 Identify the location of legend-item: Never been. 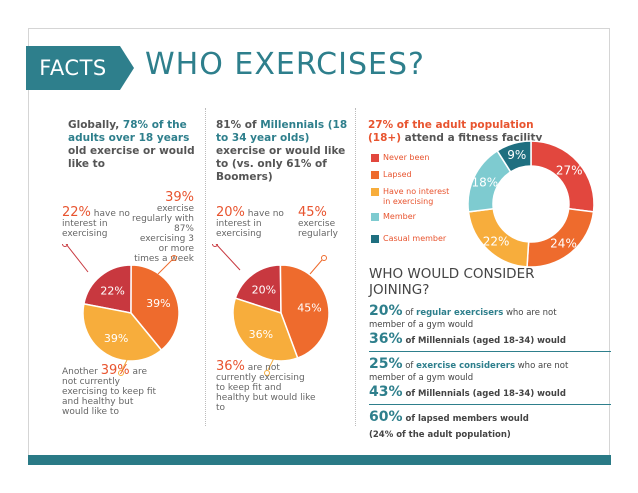
(400, 157).